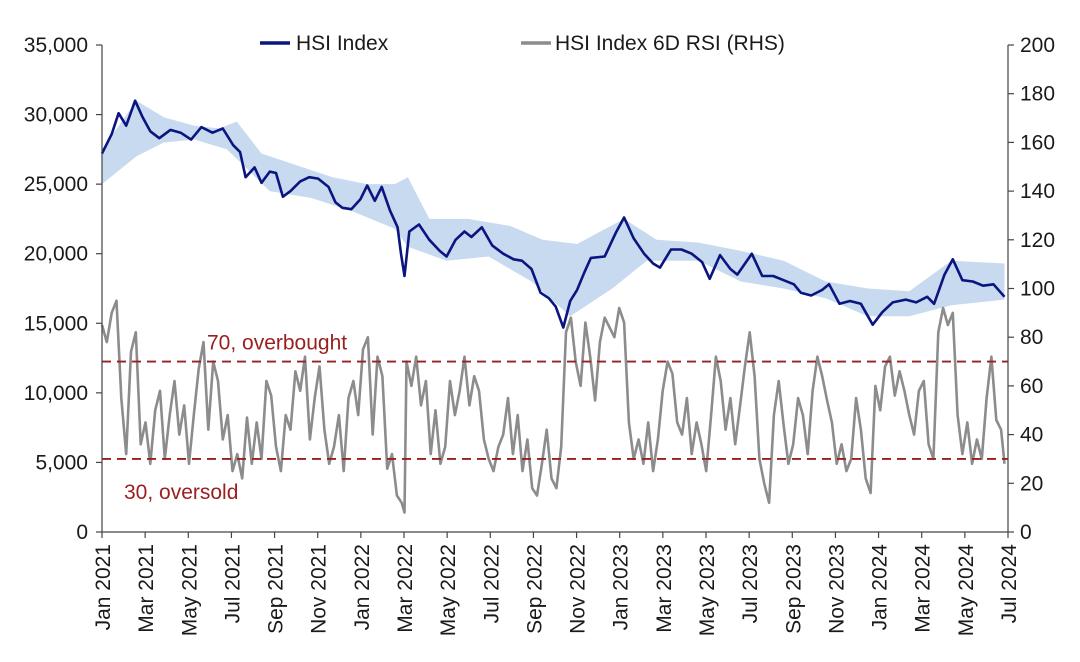 The image size is (1080, 662). What do you see at coordinates (1026, 532) in the screenshot?
I see `right-tick-label: 0` at bounding box center [1026, 532].